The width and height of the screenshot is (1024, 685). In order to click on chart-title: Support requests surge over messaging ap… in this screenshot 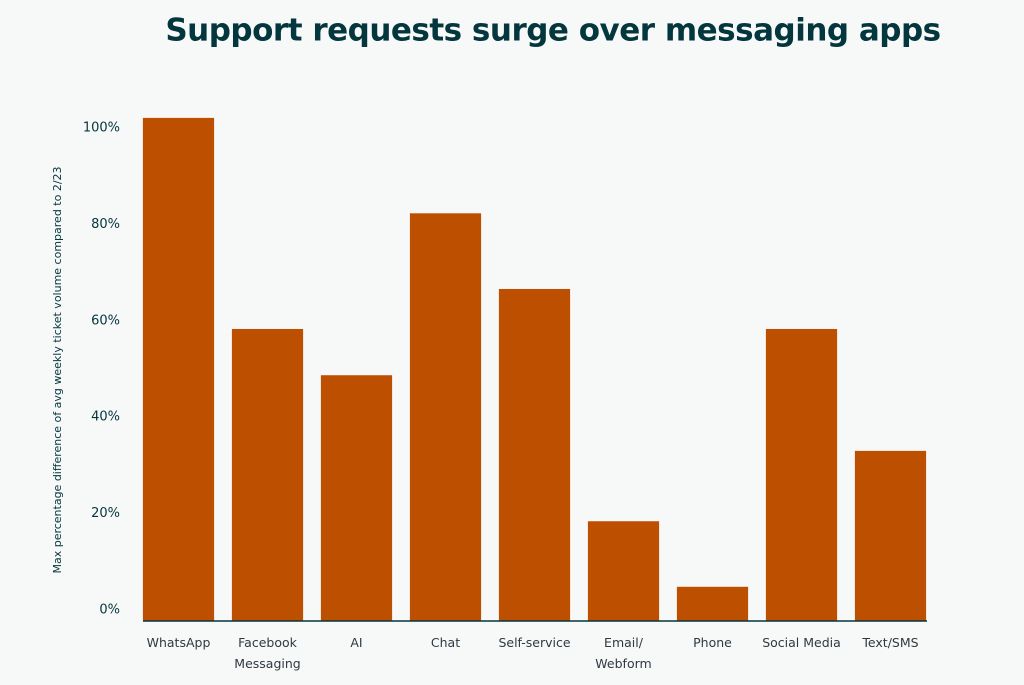, I will do `click(552, 31)`.